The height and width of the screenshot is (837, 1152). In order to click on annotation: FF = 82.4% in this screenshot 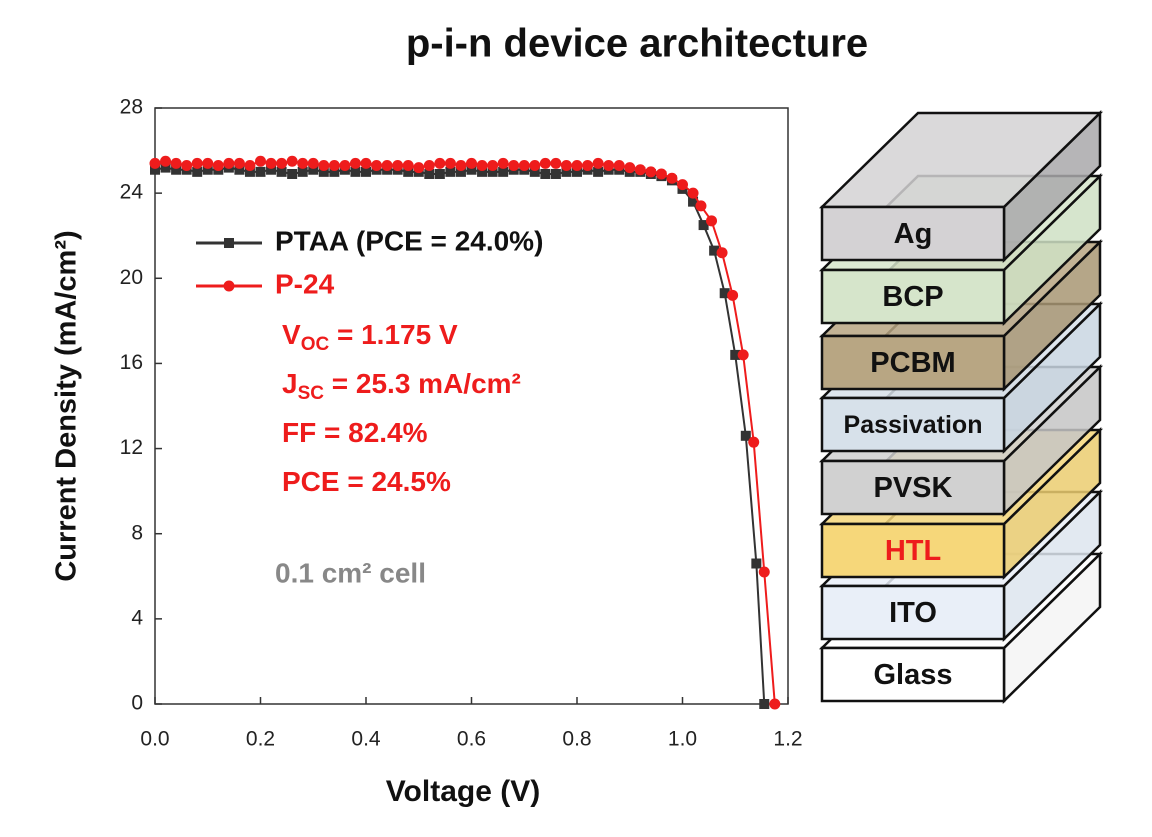, I will do `click(355, 432)`.